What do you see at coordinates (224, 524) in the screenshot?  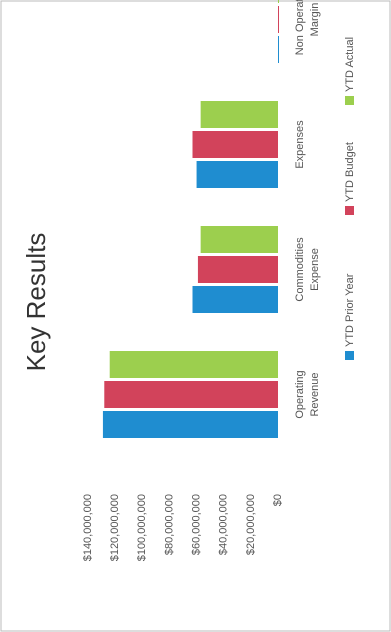 I see `y-tick-label: $40,000,000` at bounding box center [224, 524].